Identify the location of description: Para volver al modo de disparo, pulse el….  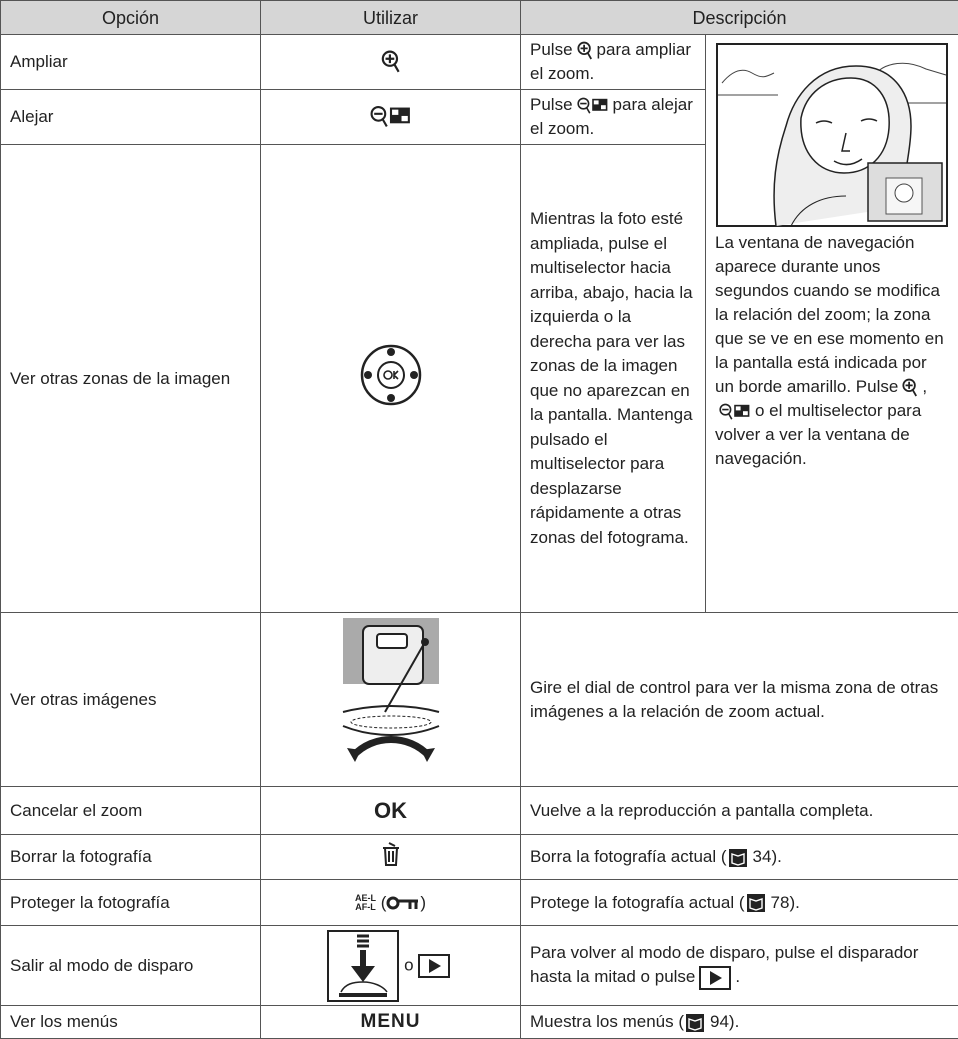
(739, 966).